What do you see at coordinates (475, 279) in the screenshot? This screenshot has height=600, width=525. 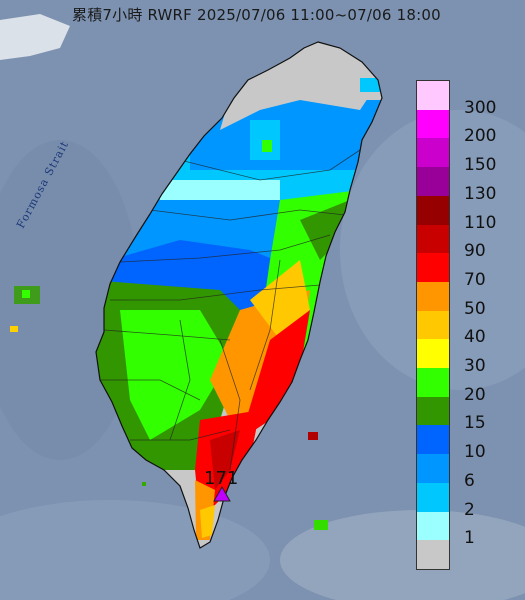 I see `legend-label: 70` at bounding box center [475, 279].